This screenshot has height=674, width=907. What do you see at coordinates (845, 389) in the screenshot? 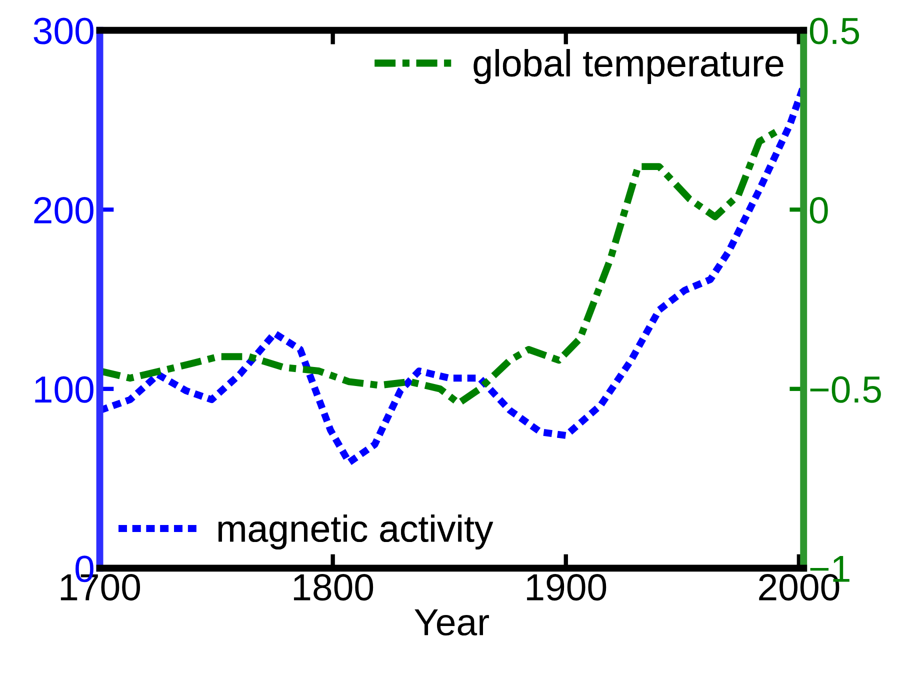
I see `y2-tick-label: −0.5` at bounding box center [845, 389].